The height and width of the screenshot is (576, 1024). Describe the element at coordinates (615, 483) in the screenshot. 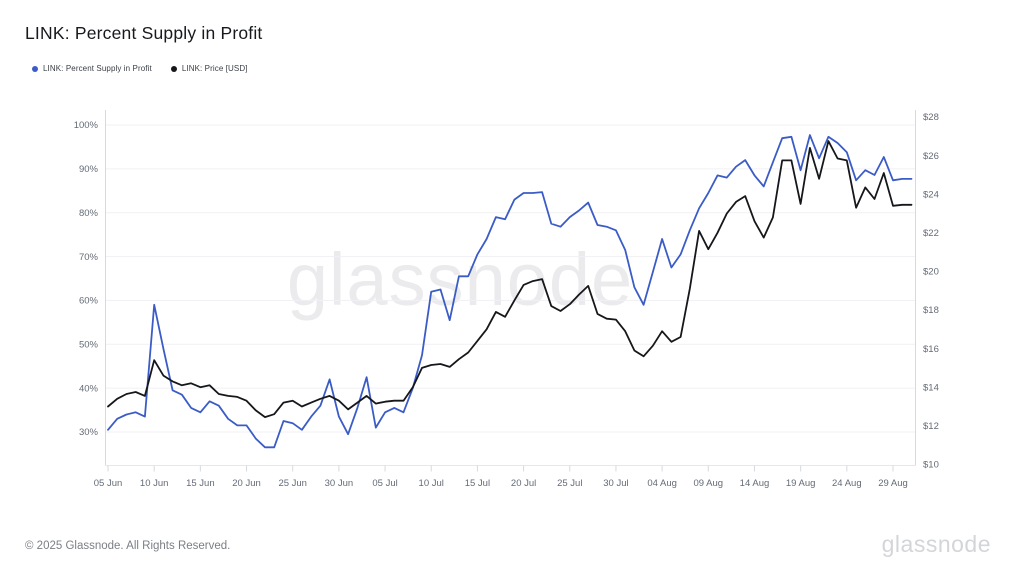

I see `x-axis-label: 30 Jul` at that location.